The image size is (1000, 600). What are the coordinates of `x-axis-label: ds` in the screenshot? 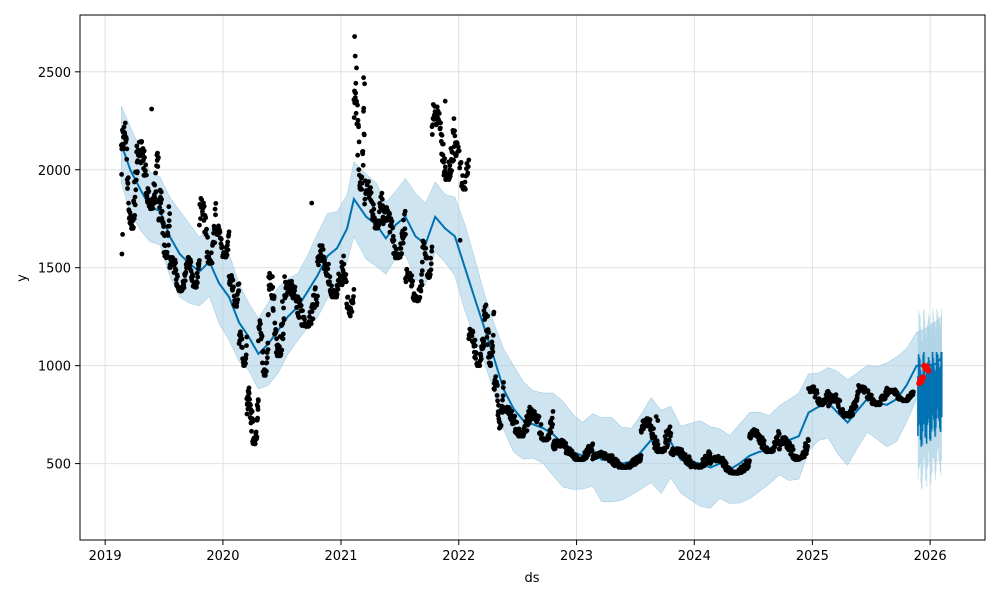 It's located at (531, 578).